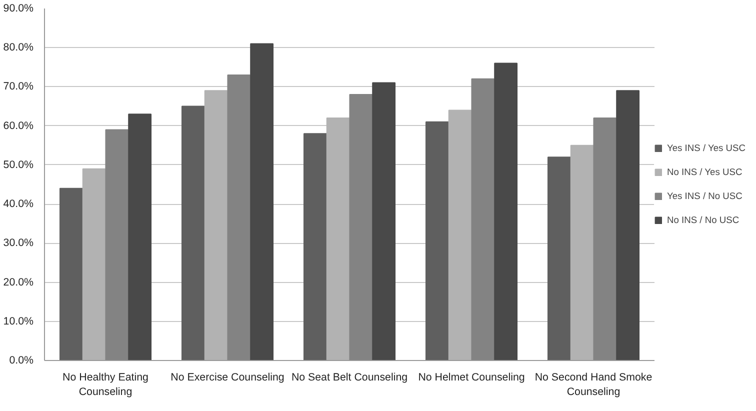 The height and width of the screenshot is (411, 756). Describe the element at coordinates (349, 378) in the screenshot. I see `x-tick-label: No Seat Belt Counseling` at that location.